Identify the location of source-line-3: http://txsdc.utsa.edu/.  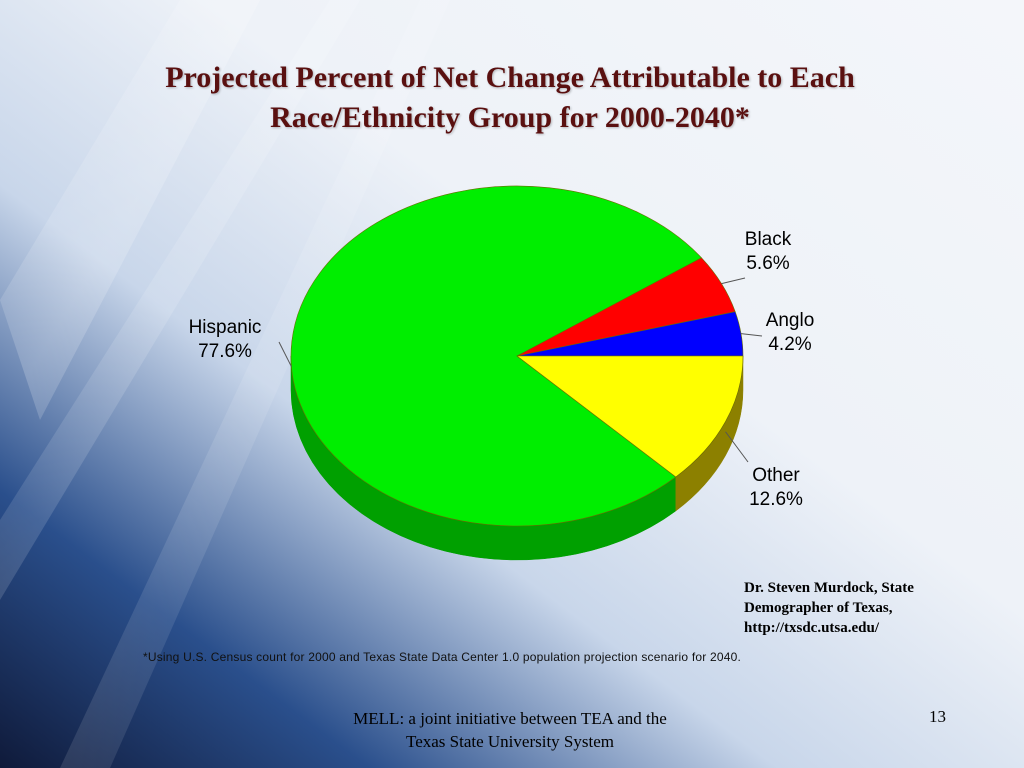
(812, 628).